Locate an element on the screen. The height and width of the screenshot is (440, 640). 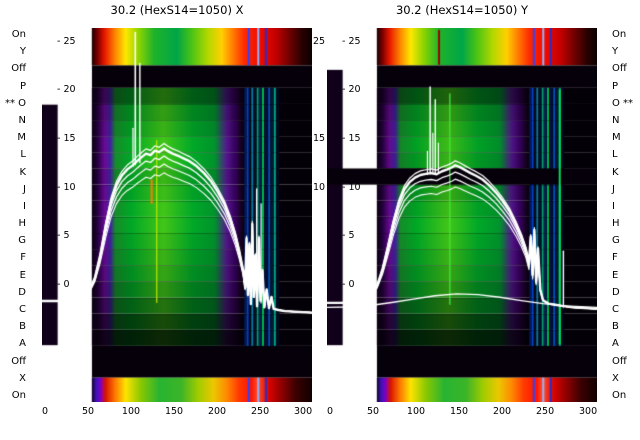
wire-label-left-9: J is located at coordinates (24, 189).